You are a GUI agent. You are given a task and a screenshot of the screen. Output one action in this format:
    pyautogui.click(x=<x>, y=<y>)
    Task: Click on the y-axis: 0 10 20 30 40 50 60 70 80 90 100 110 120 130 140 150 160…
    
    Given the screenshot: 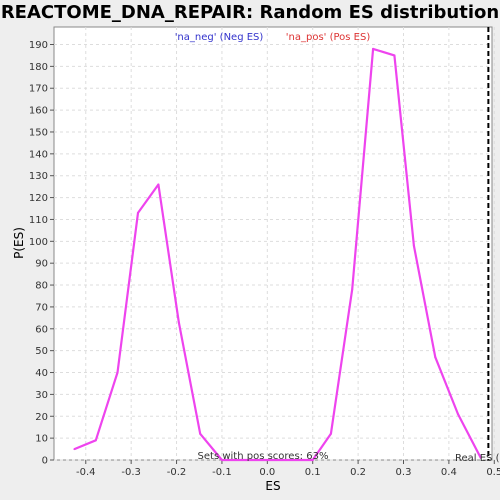 What is the action you would take?
    pyautogui.click(x=41, y=253)
    